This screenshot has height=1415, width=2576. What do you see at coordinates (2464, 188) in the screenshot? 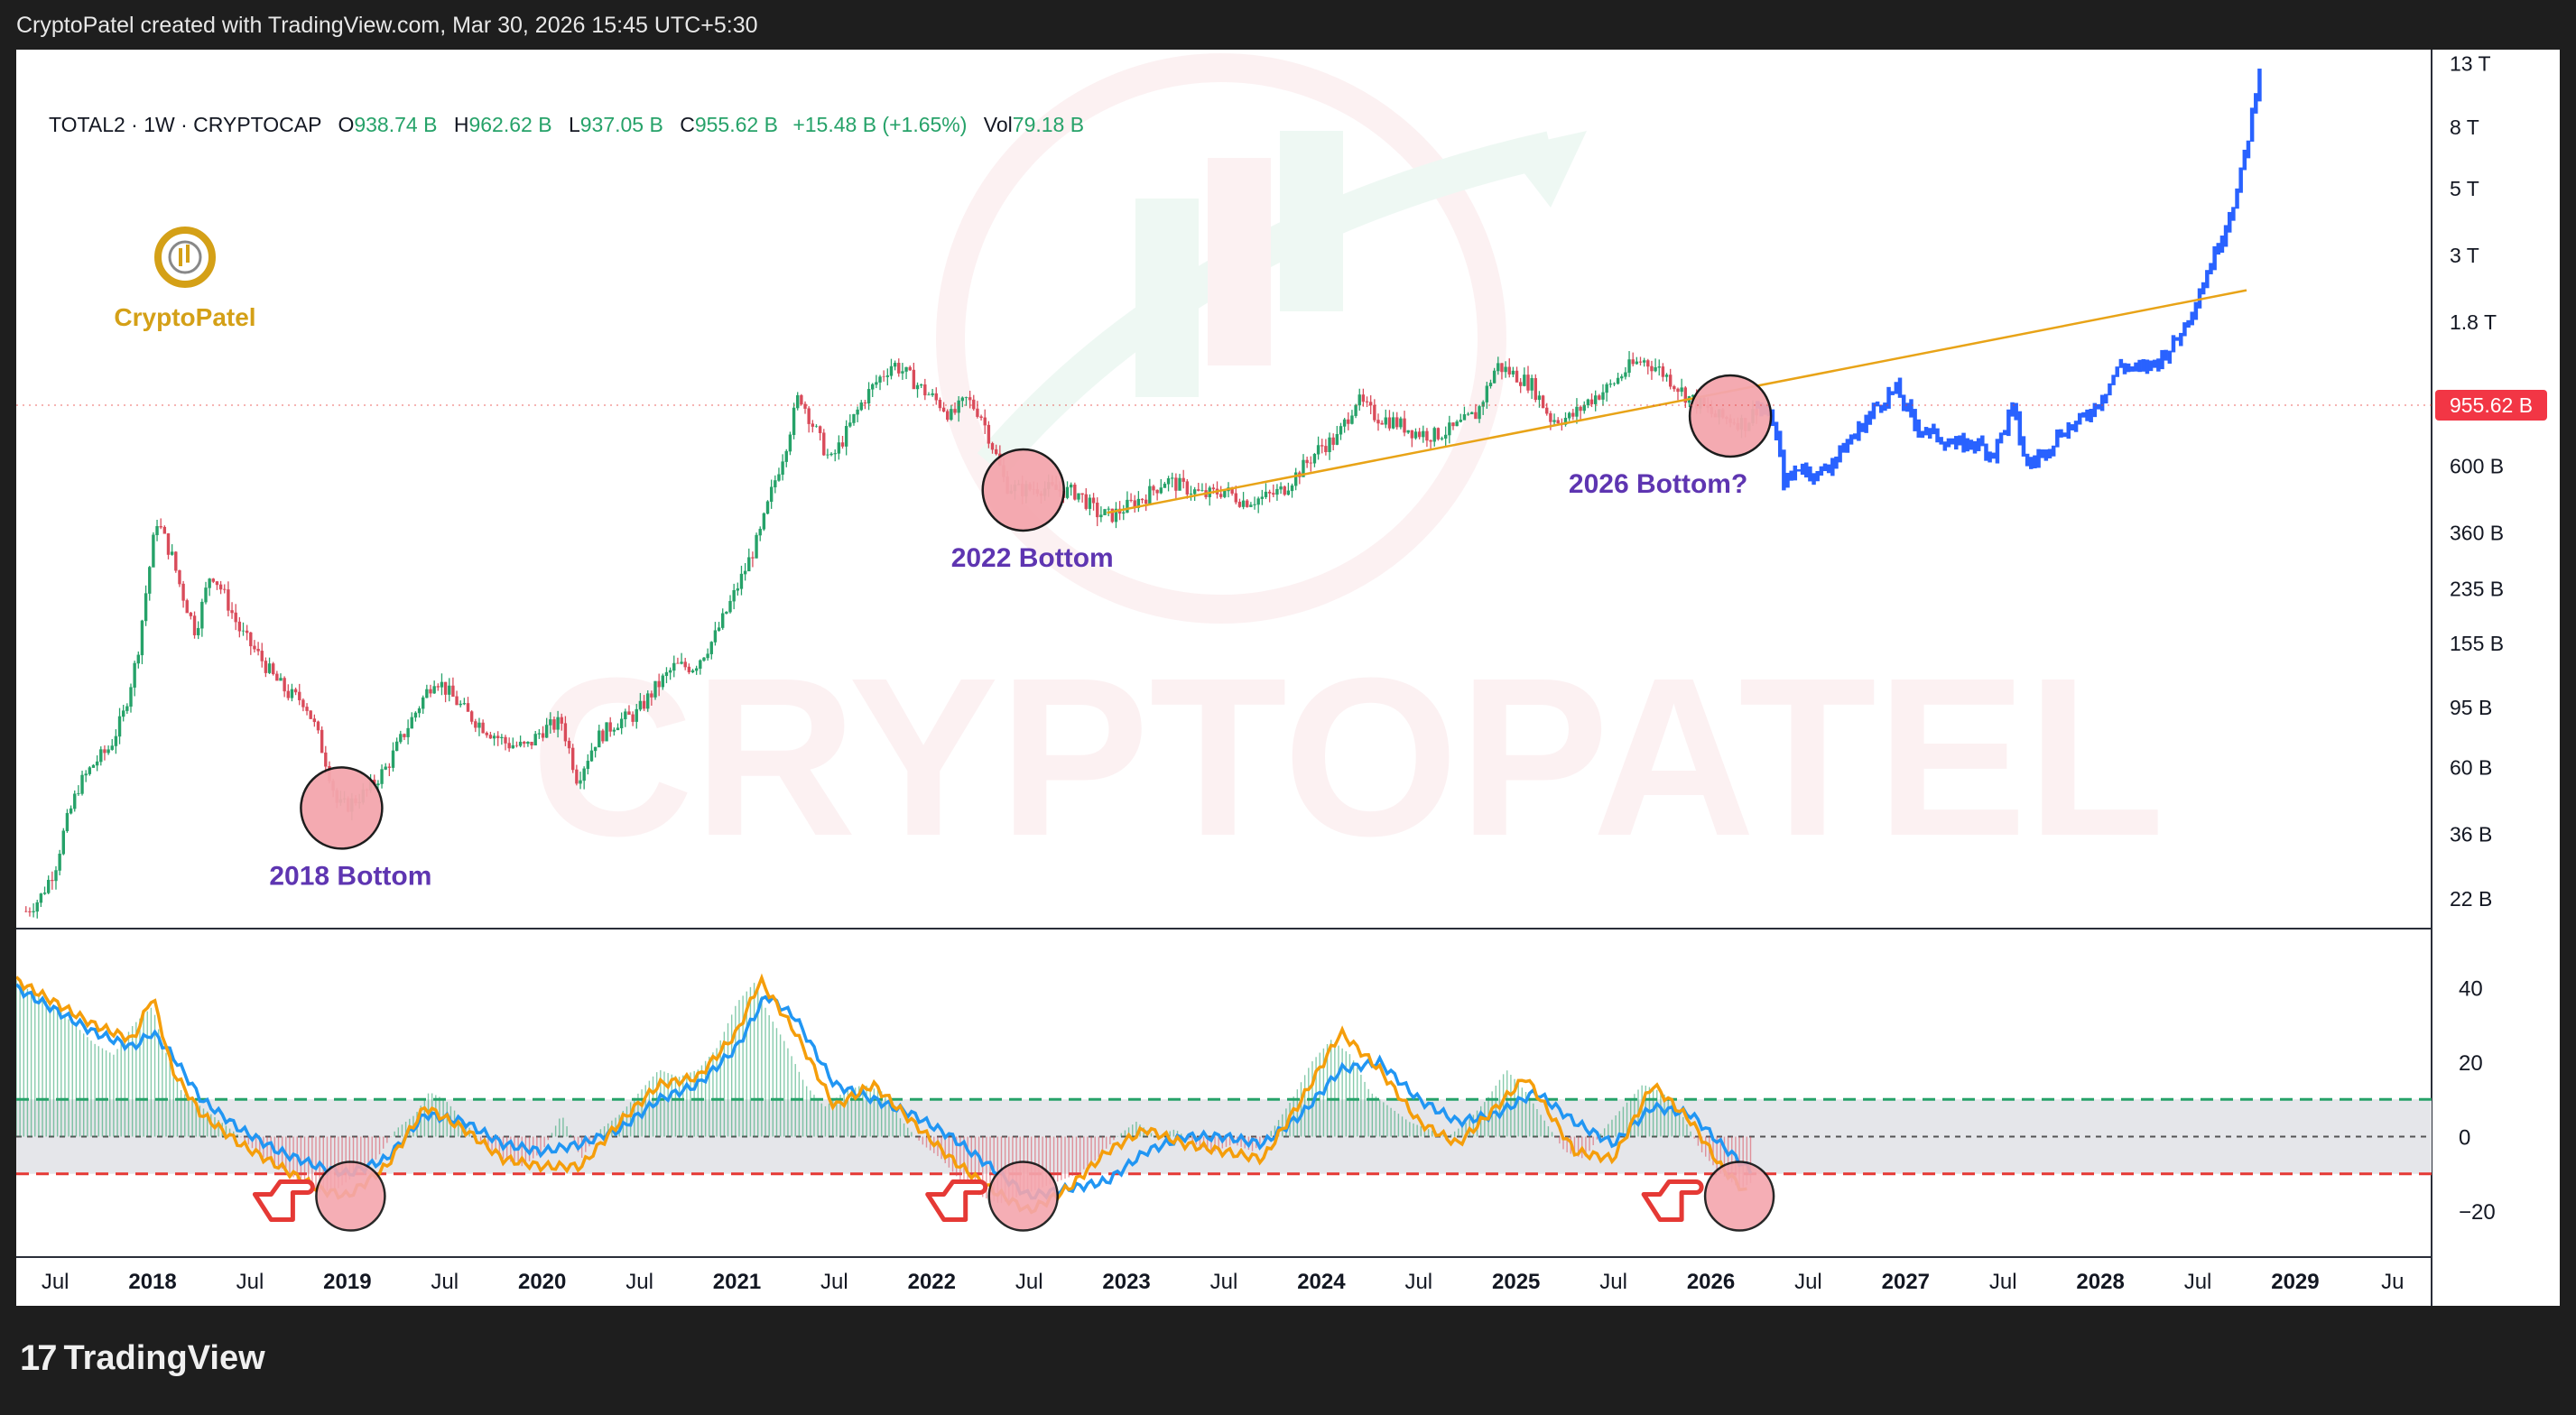
I see `price-tick-label: 5 T` at bounding box center [2464, 188].